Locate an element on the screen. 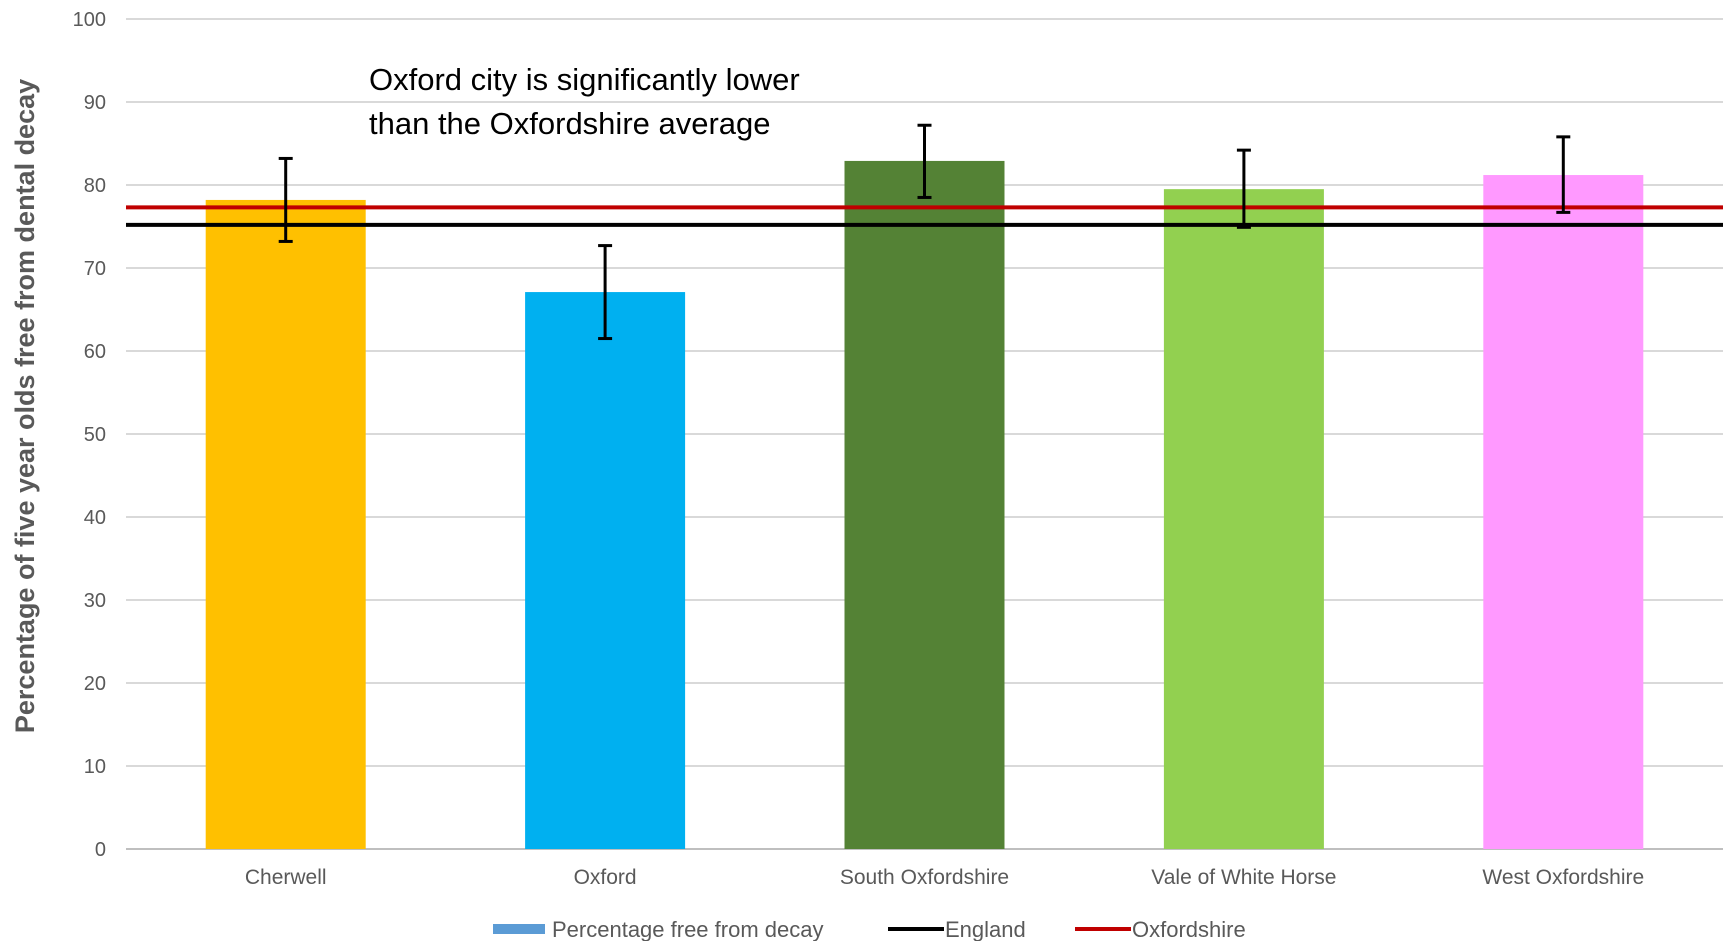  y-tick-label: 100 is located at coordinates (89, 20).